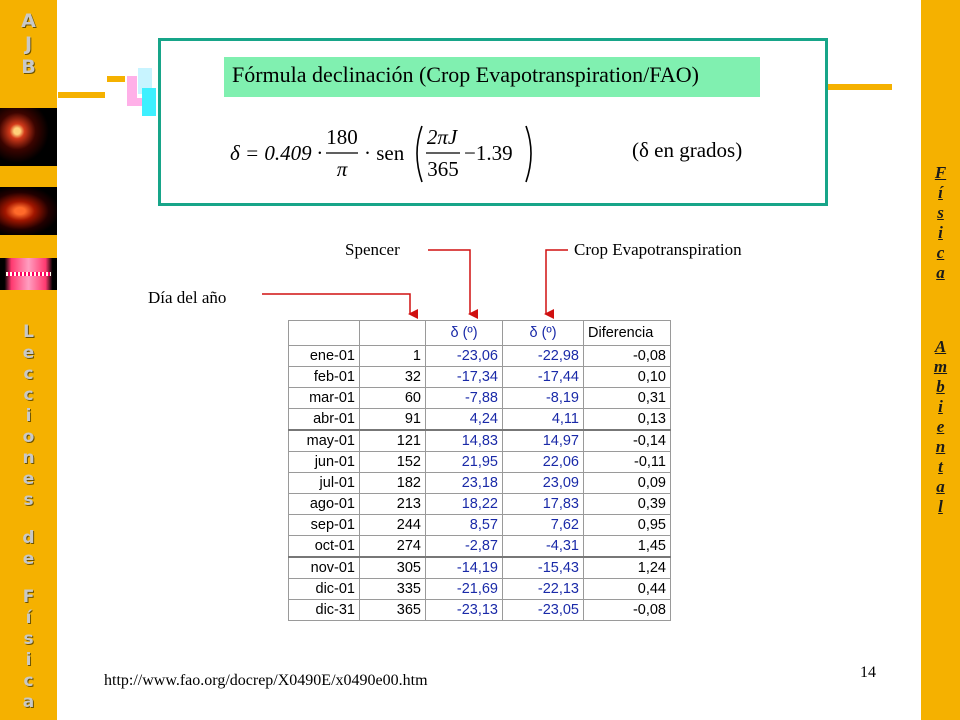 This screenshot has height=720, width=960. I want to click on table-cell: 121, so click(392, 440).